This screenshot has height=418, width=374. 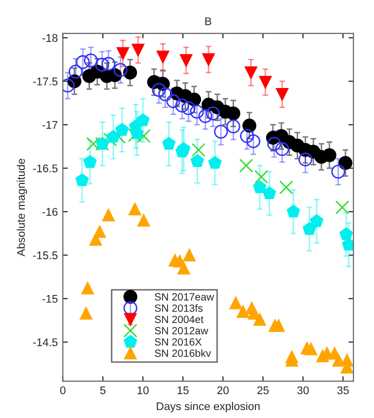 I want to click on legend-label: SN 2004et, so click(x=179, y=320).